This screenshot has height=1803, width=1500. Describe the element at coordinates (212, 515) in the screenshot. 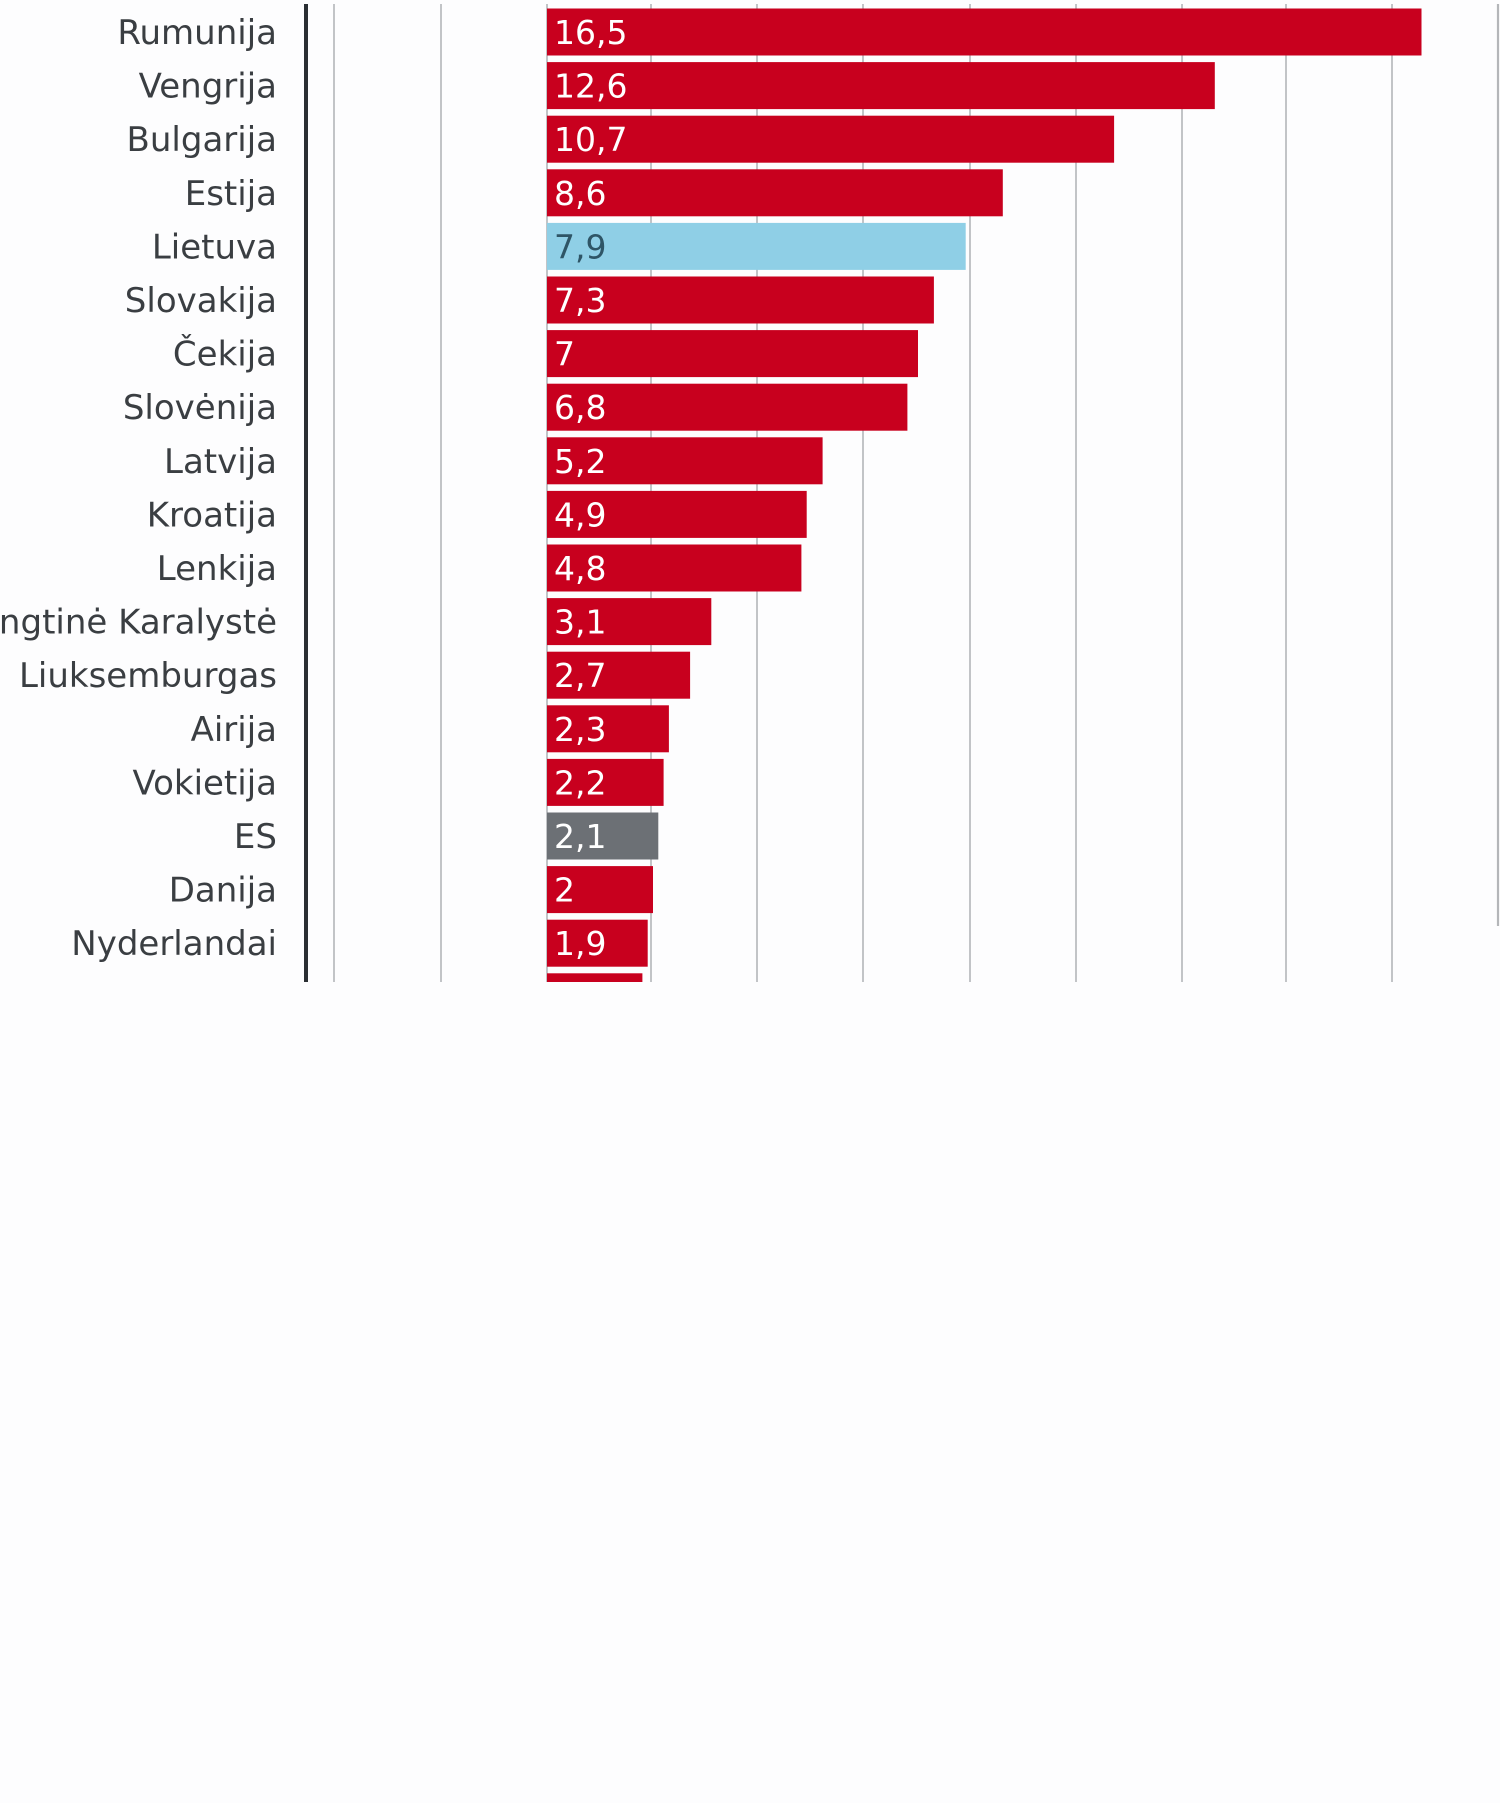

I see `category-label: Kroatija` at that location.